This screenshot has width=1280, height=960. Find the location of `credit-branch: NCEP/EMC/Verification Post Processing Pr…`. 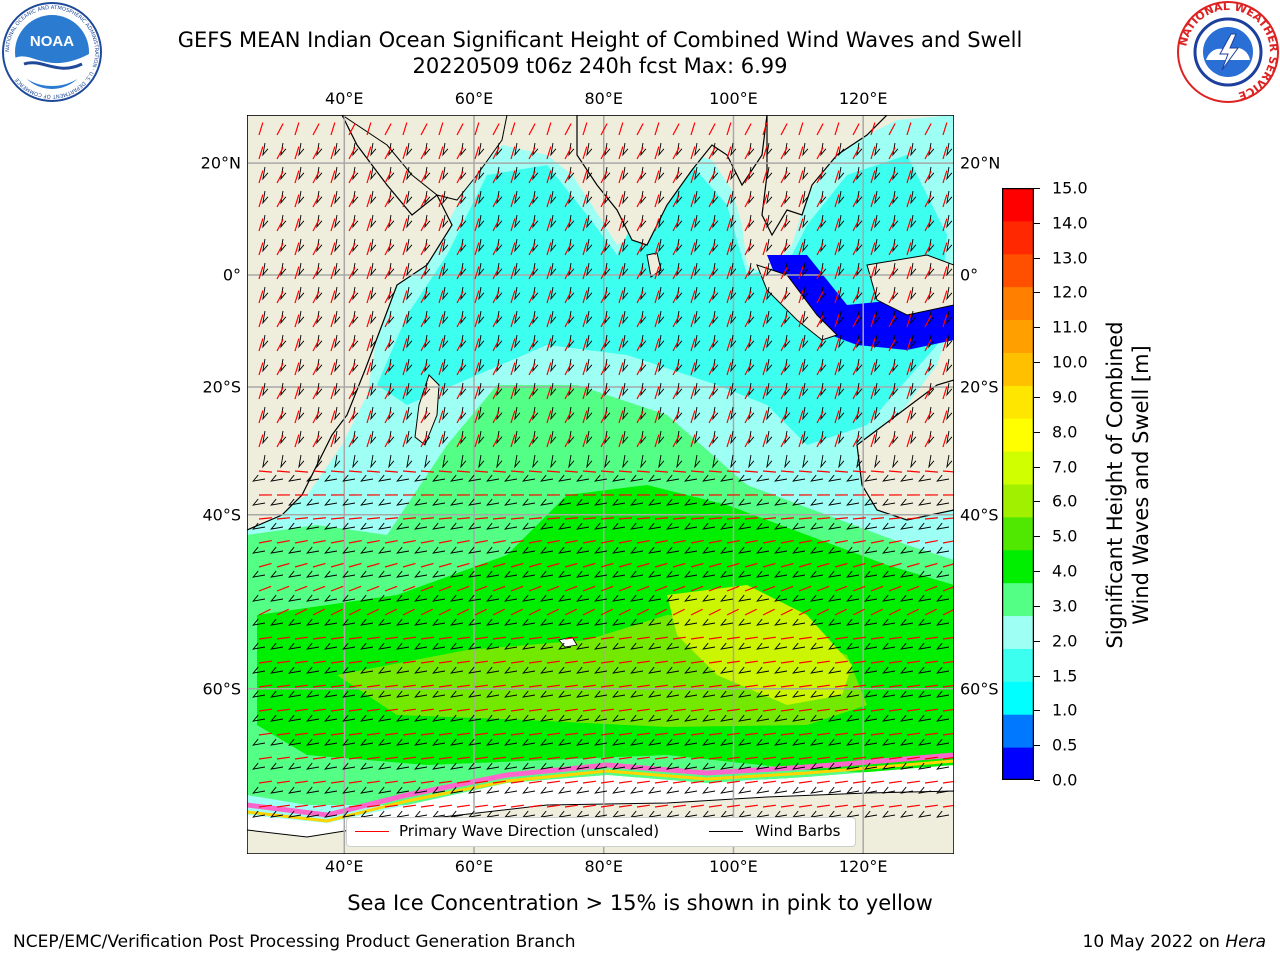

credit-branch: NCEP/EMC/Verification Post Processing Pr… is located at coordinates (294, 942).